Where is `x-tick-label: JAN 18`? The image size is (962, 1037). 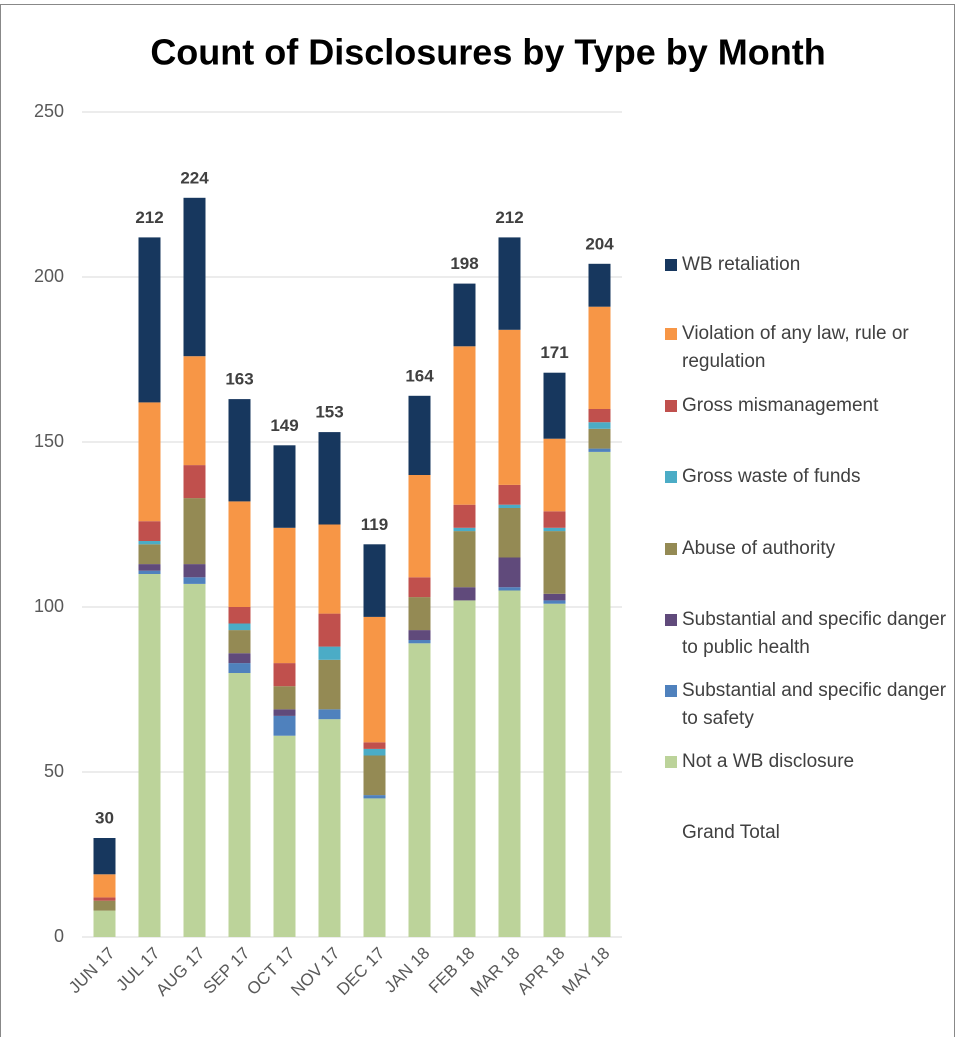
x-tick-label: JAN 18 is located at coordinates (407, 970).